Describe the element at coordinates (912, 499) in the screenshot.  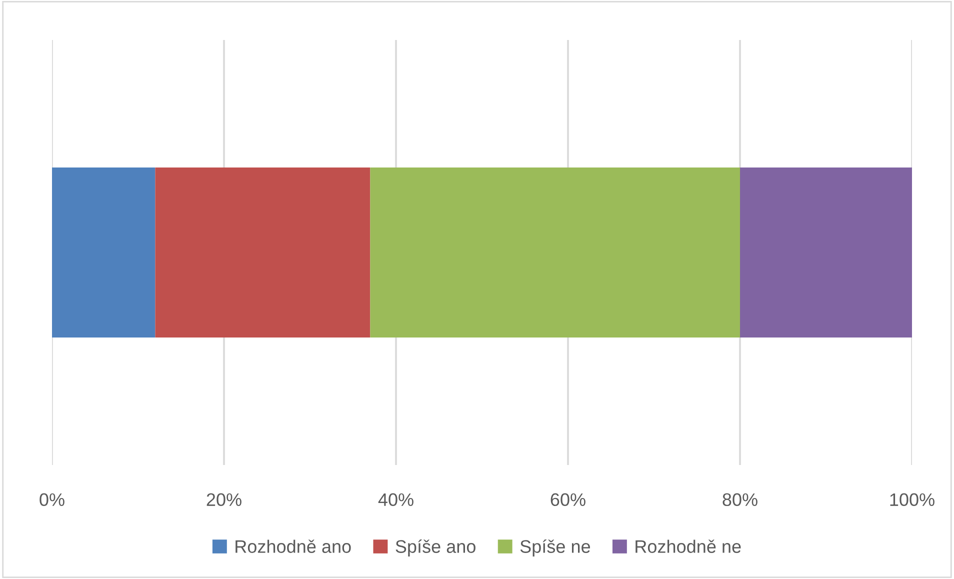
I see `x-tick-label: 100%` at that location.